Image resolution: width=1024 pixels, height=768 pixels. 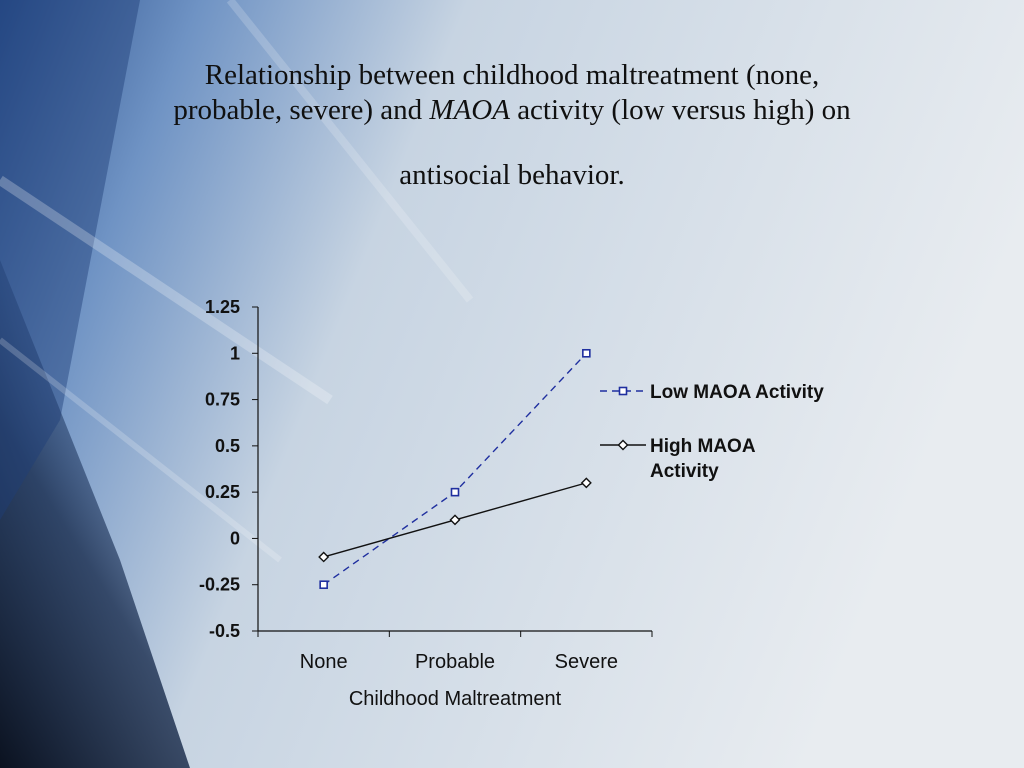 I want to click on y-tick-label: 0.25, so click(x=222, y=492).